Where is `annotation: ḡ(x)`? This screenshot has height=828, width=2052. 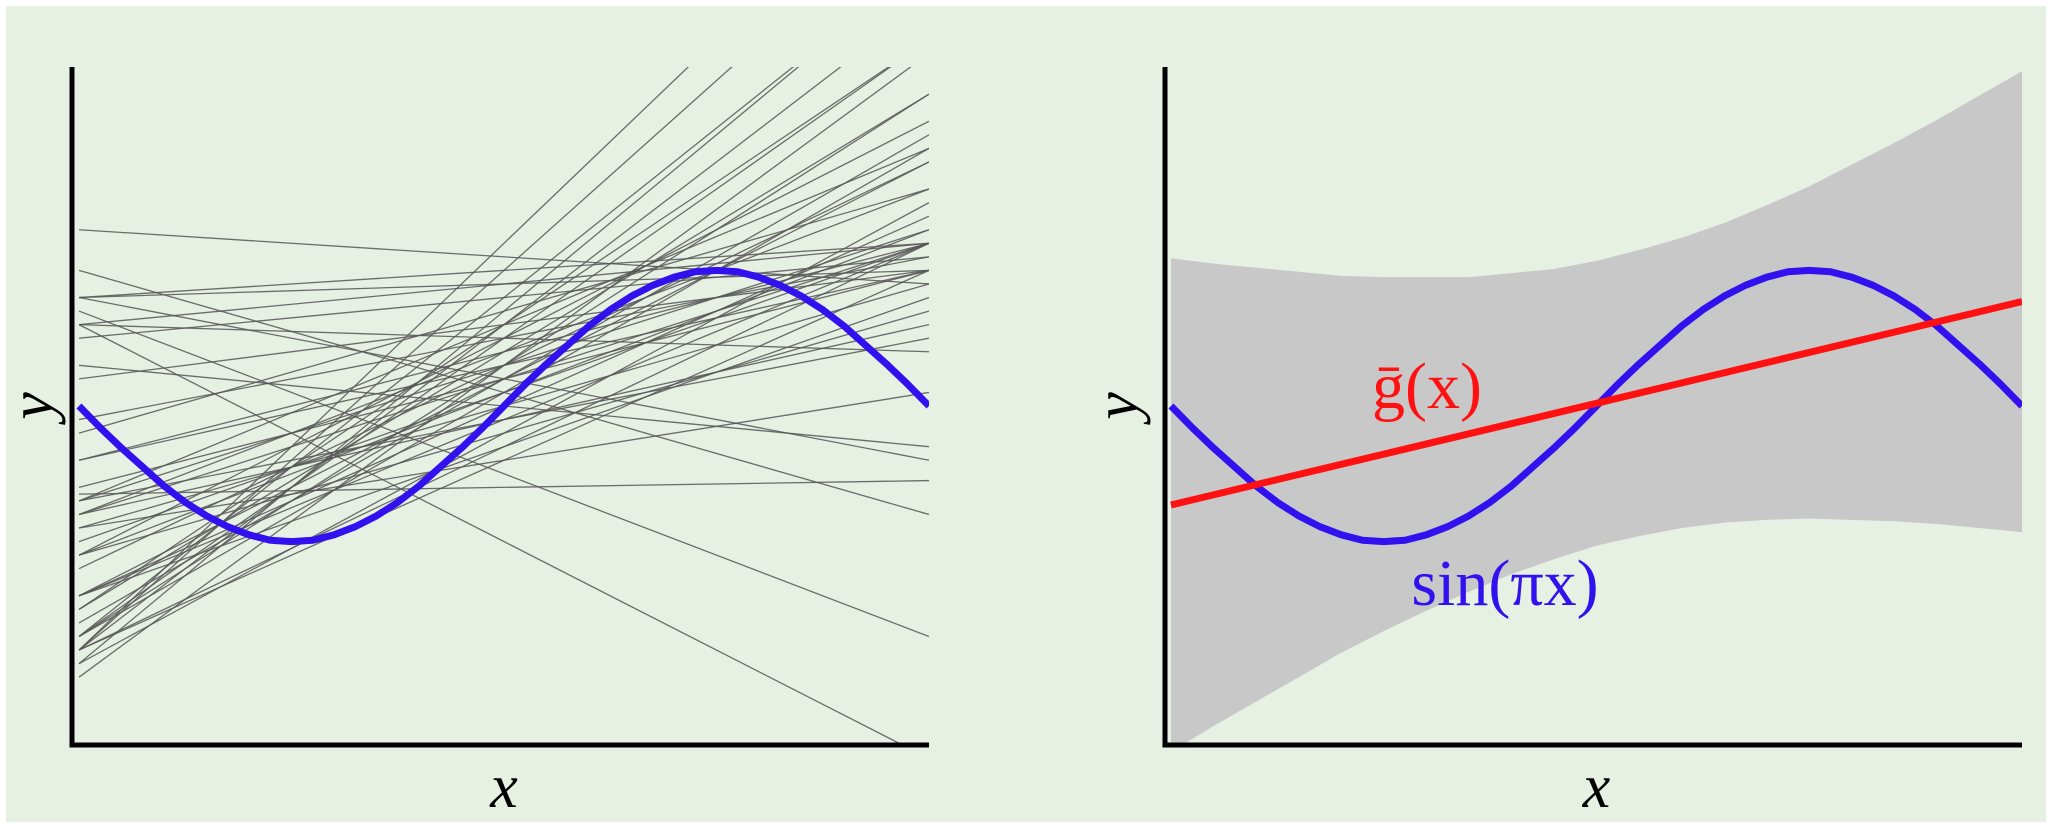
annotation: ḡ(x) is located at coordinates (1427, 386).